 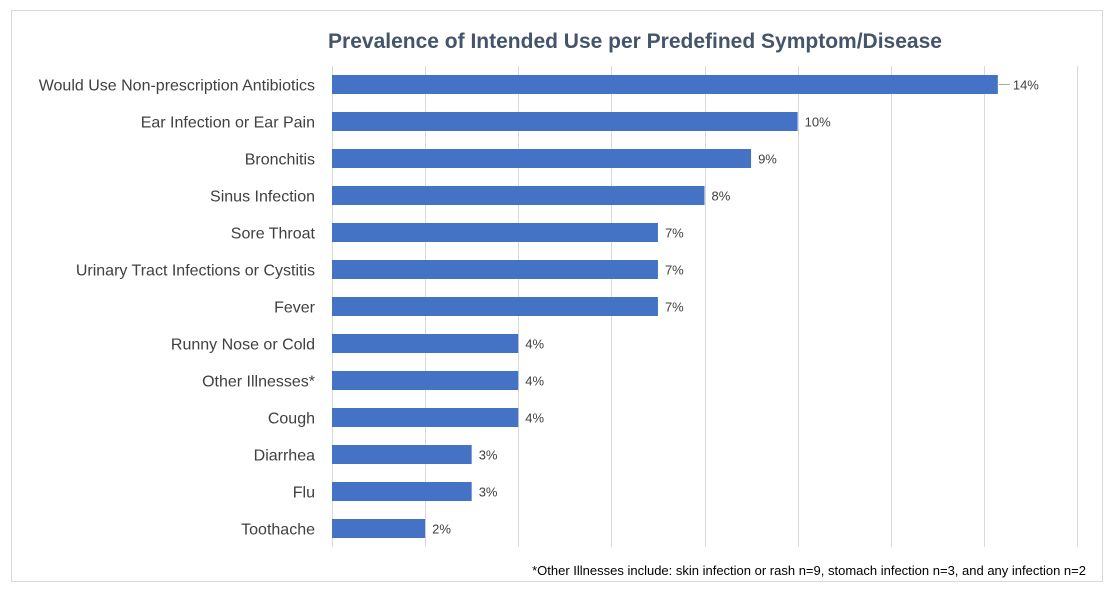 I want to click on data-label: 10%, so click(x=818, y=122).